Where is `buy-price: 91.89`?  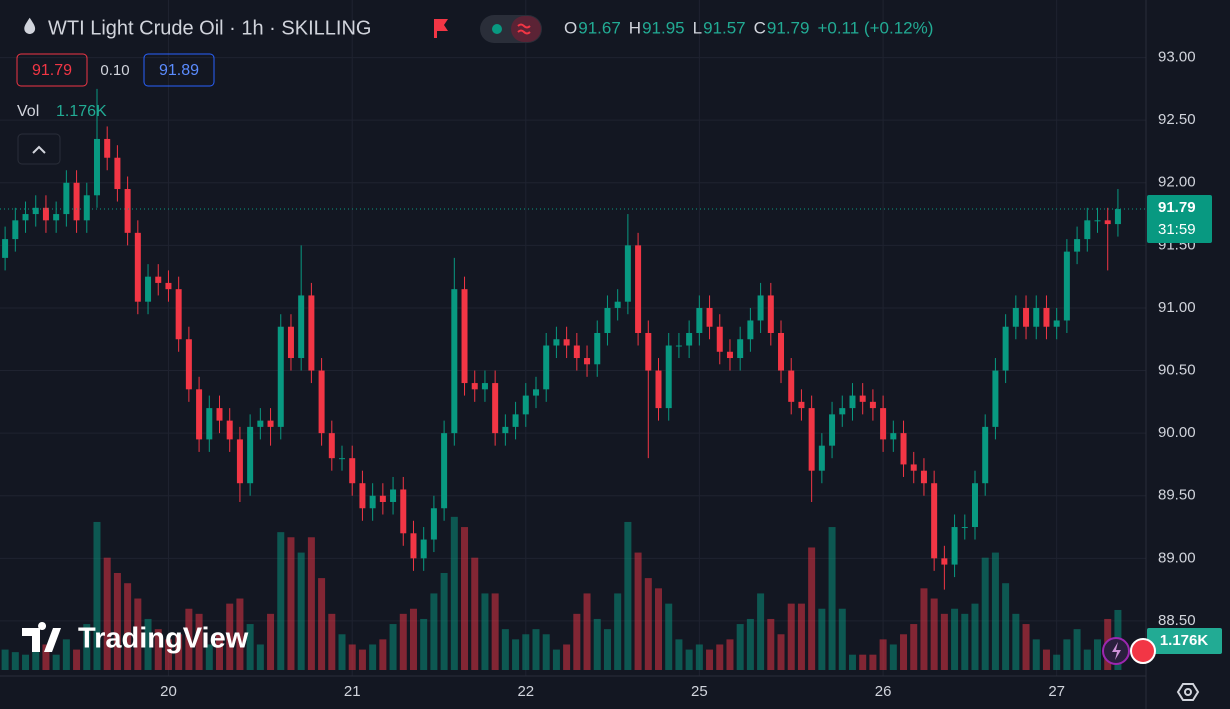
buy-price: 91.89 is located at coordinates (179, 70).